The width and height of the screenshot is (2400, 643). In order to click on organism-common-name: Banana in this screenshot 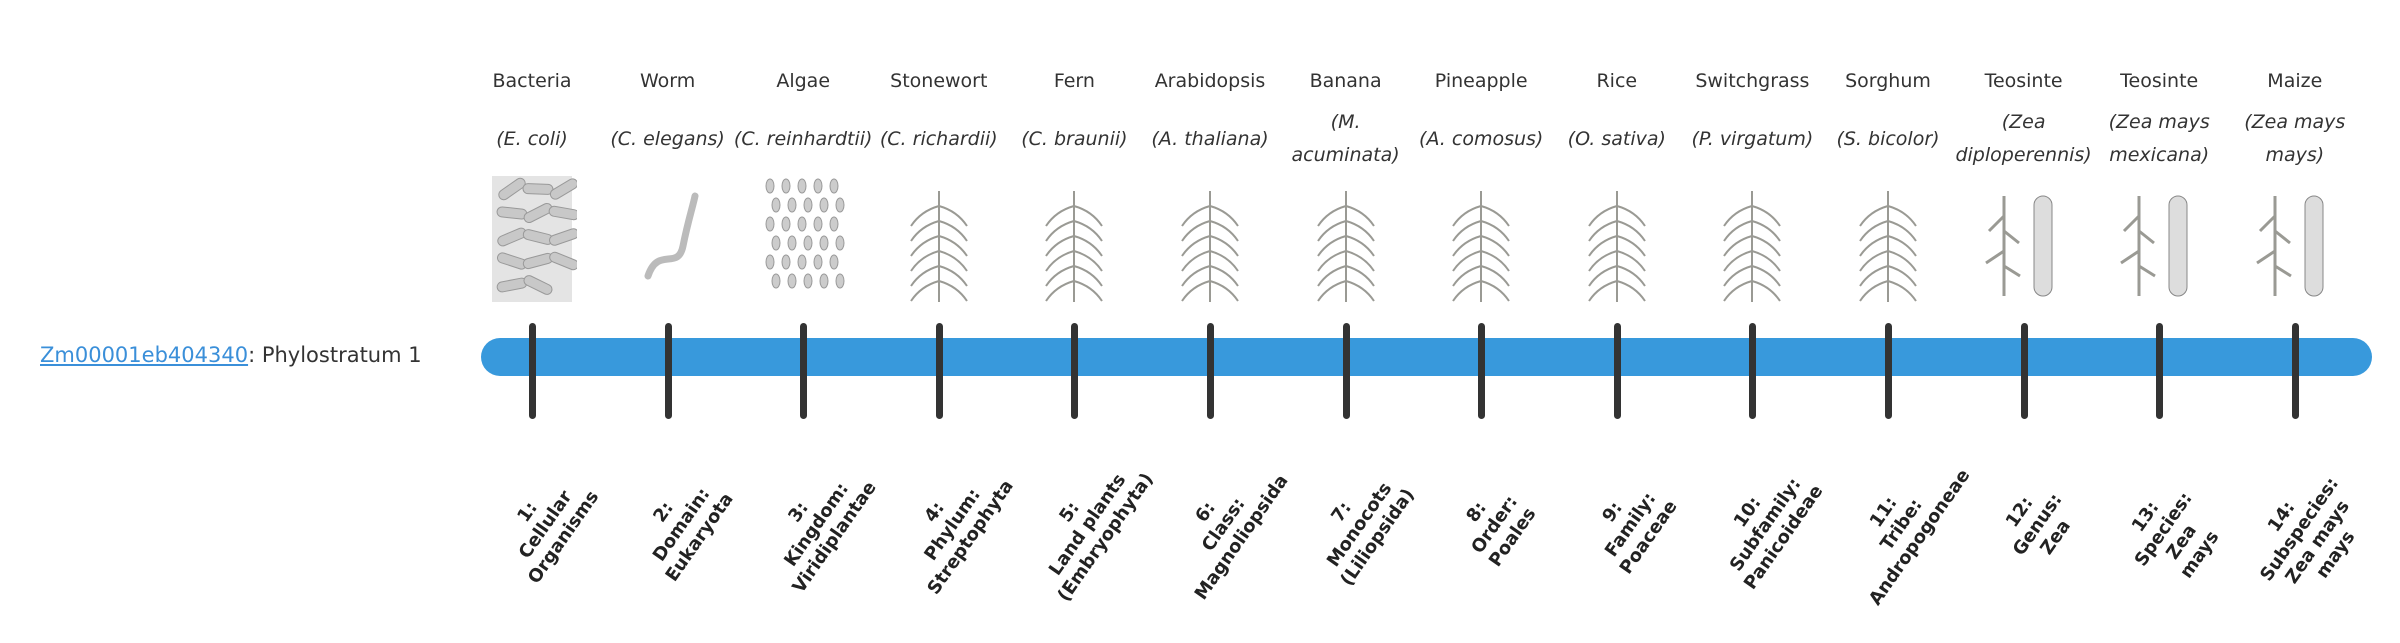, I will do `click(1345, 81)`.